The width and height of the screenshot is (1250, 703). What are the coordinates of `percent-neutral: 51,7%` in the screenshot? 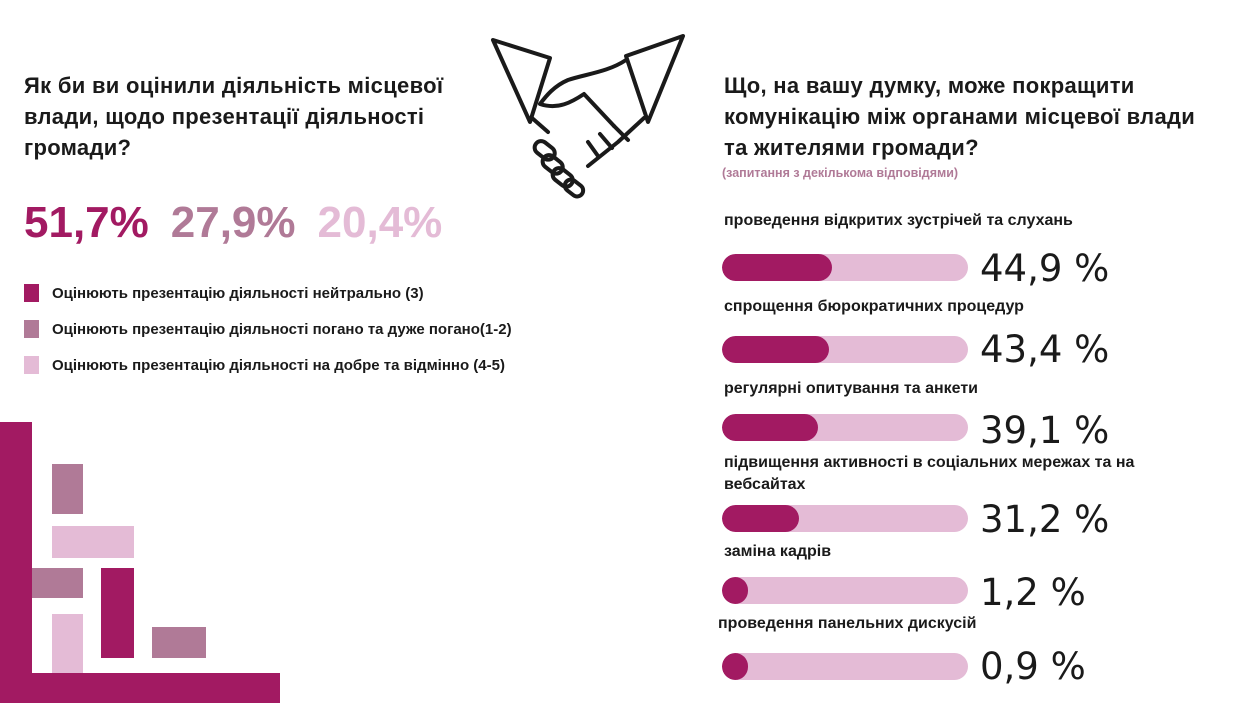 It's located at (86, 222).